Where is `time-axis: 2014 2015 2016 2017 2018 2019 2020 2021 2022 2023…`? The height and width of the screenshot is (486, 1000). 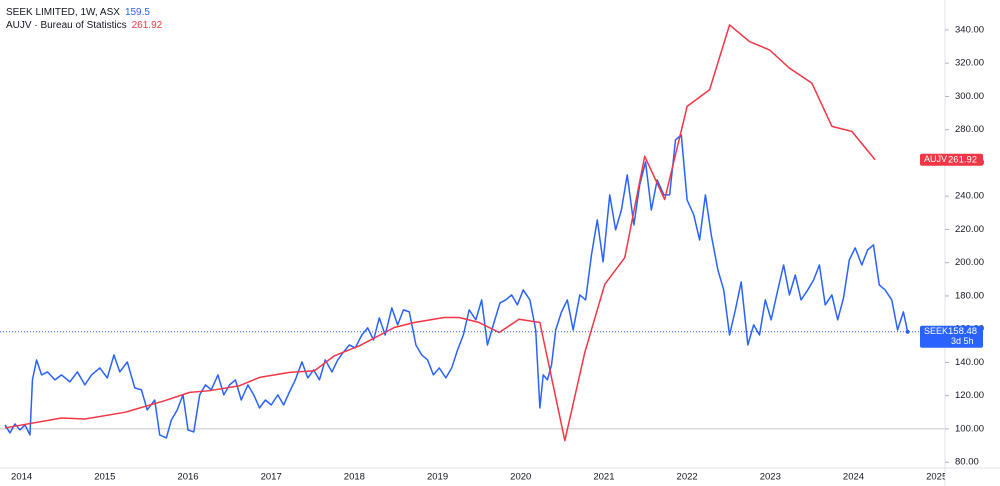
time-axis: 2014 2015 2016 2017 2018 2019 2020 2021 2022 2023… is located at coordinates (479, 477).